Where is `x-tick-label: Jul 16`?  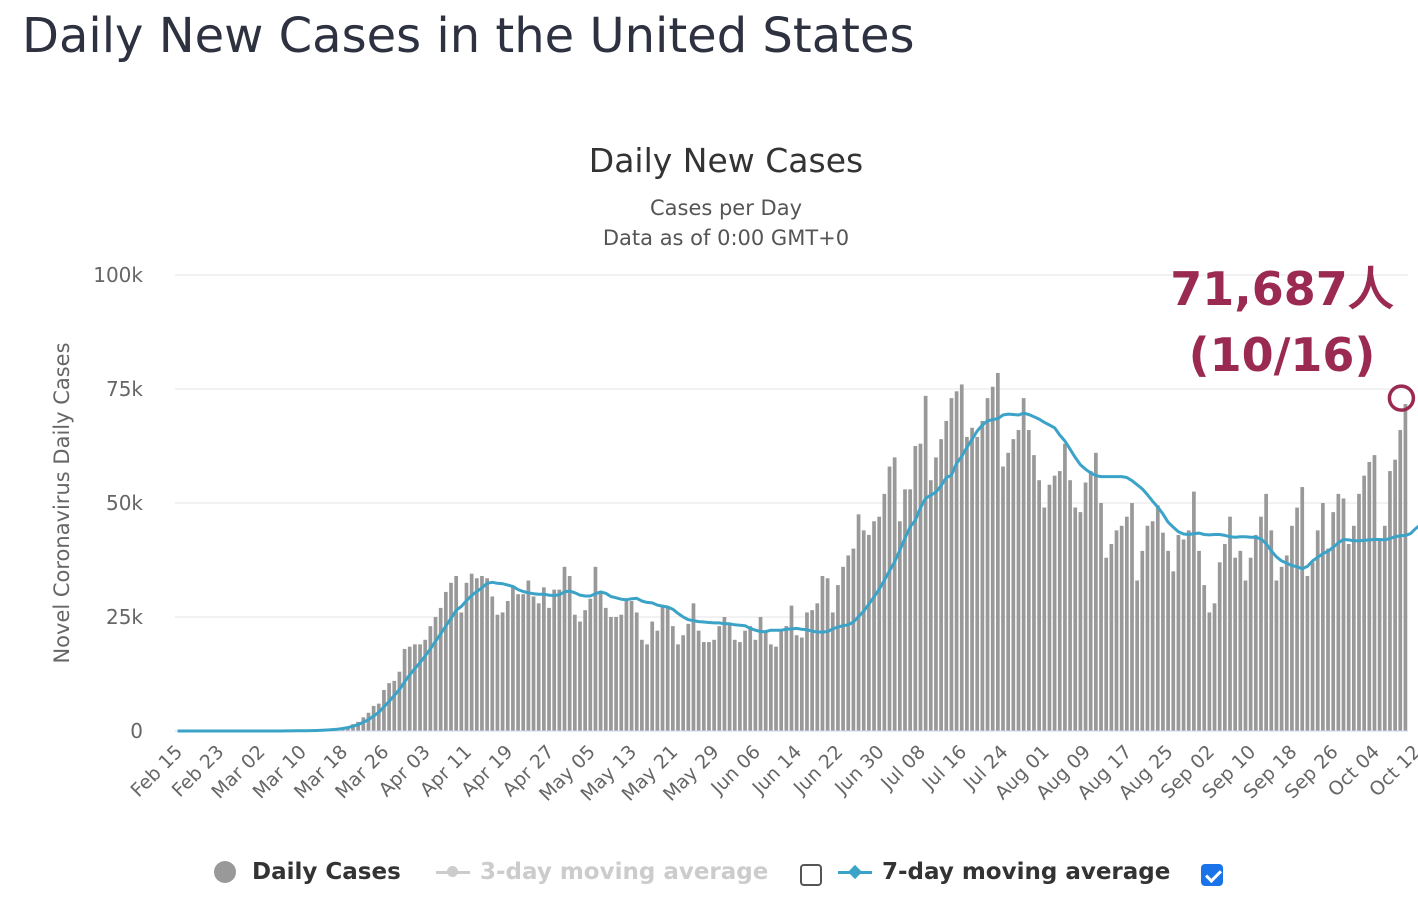 x-tick-label: Jul 16 is located at coordinates (944, 768).